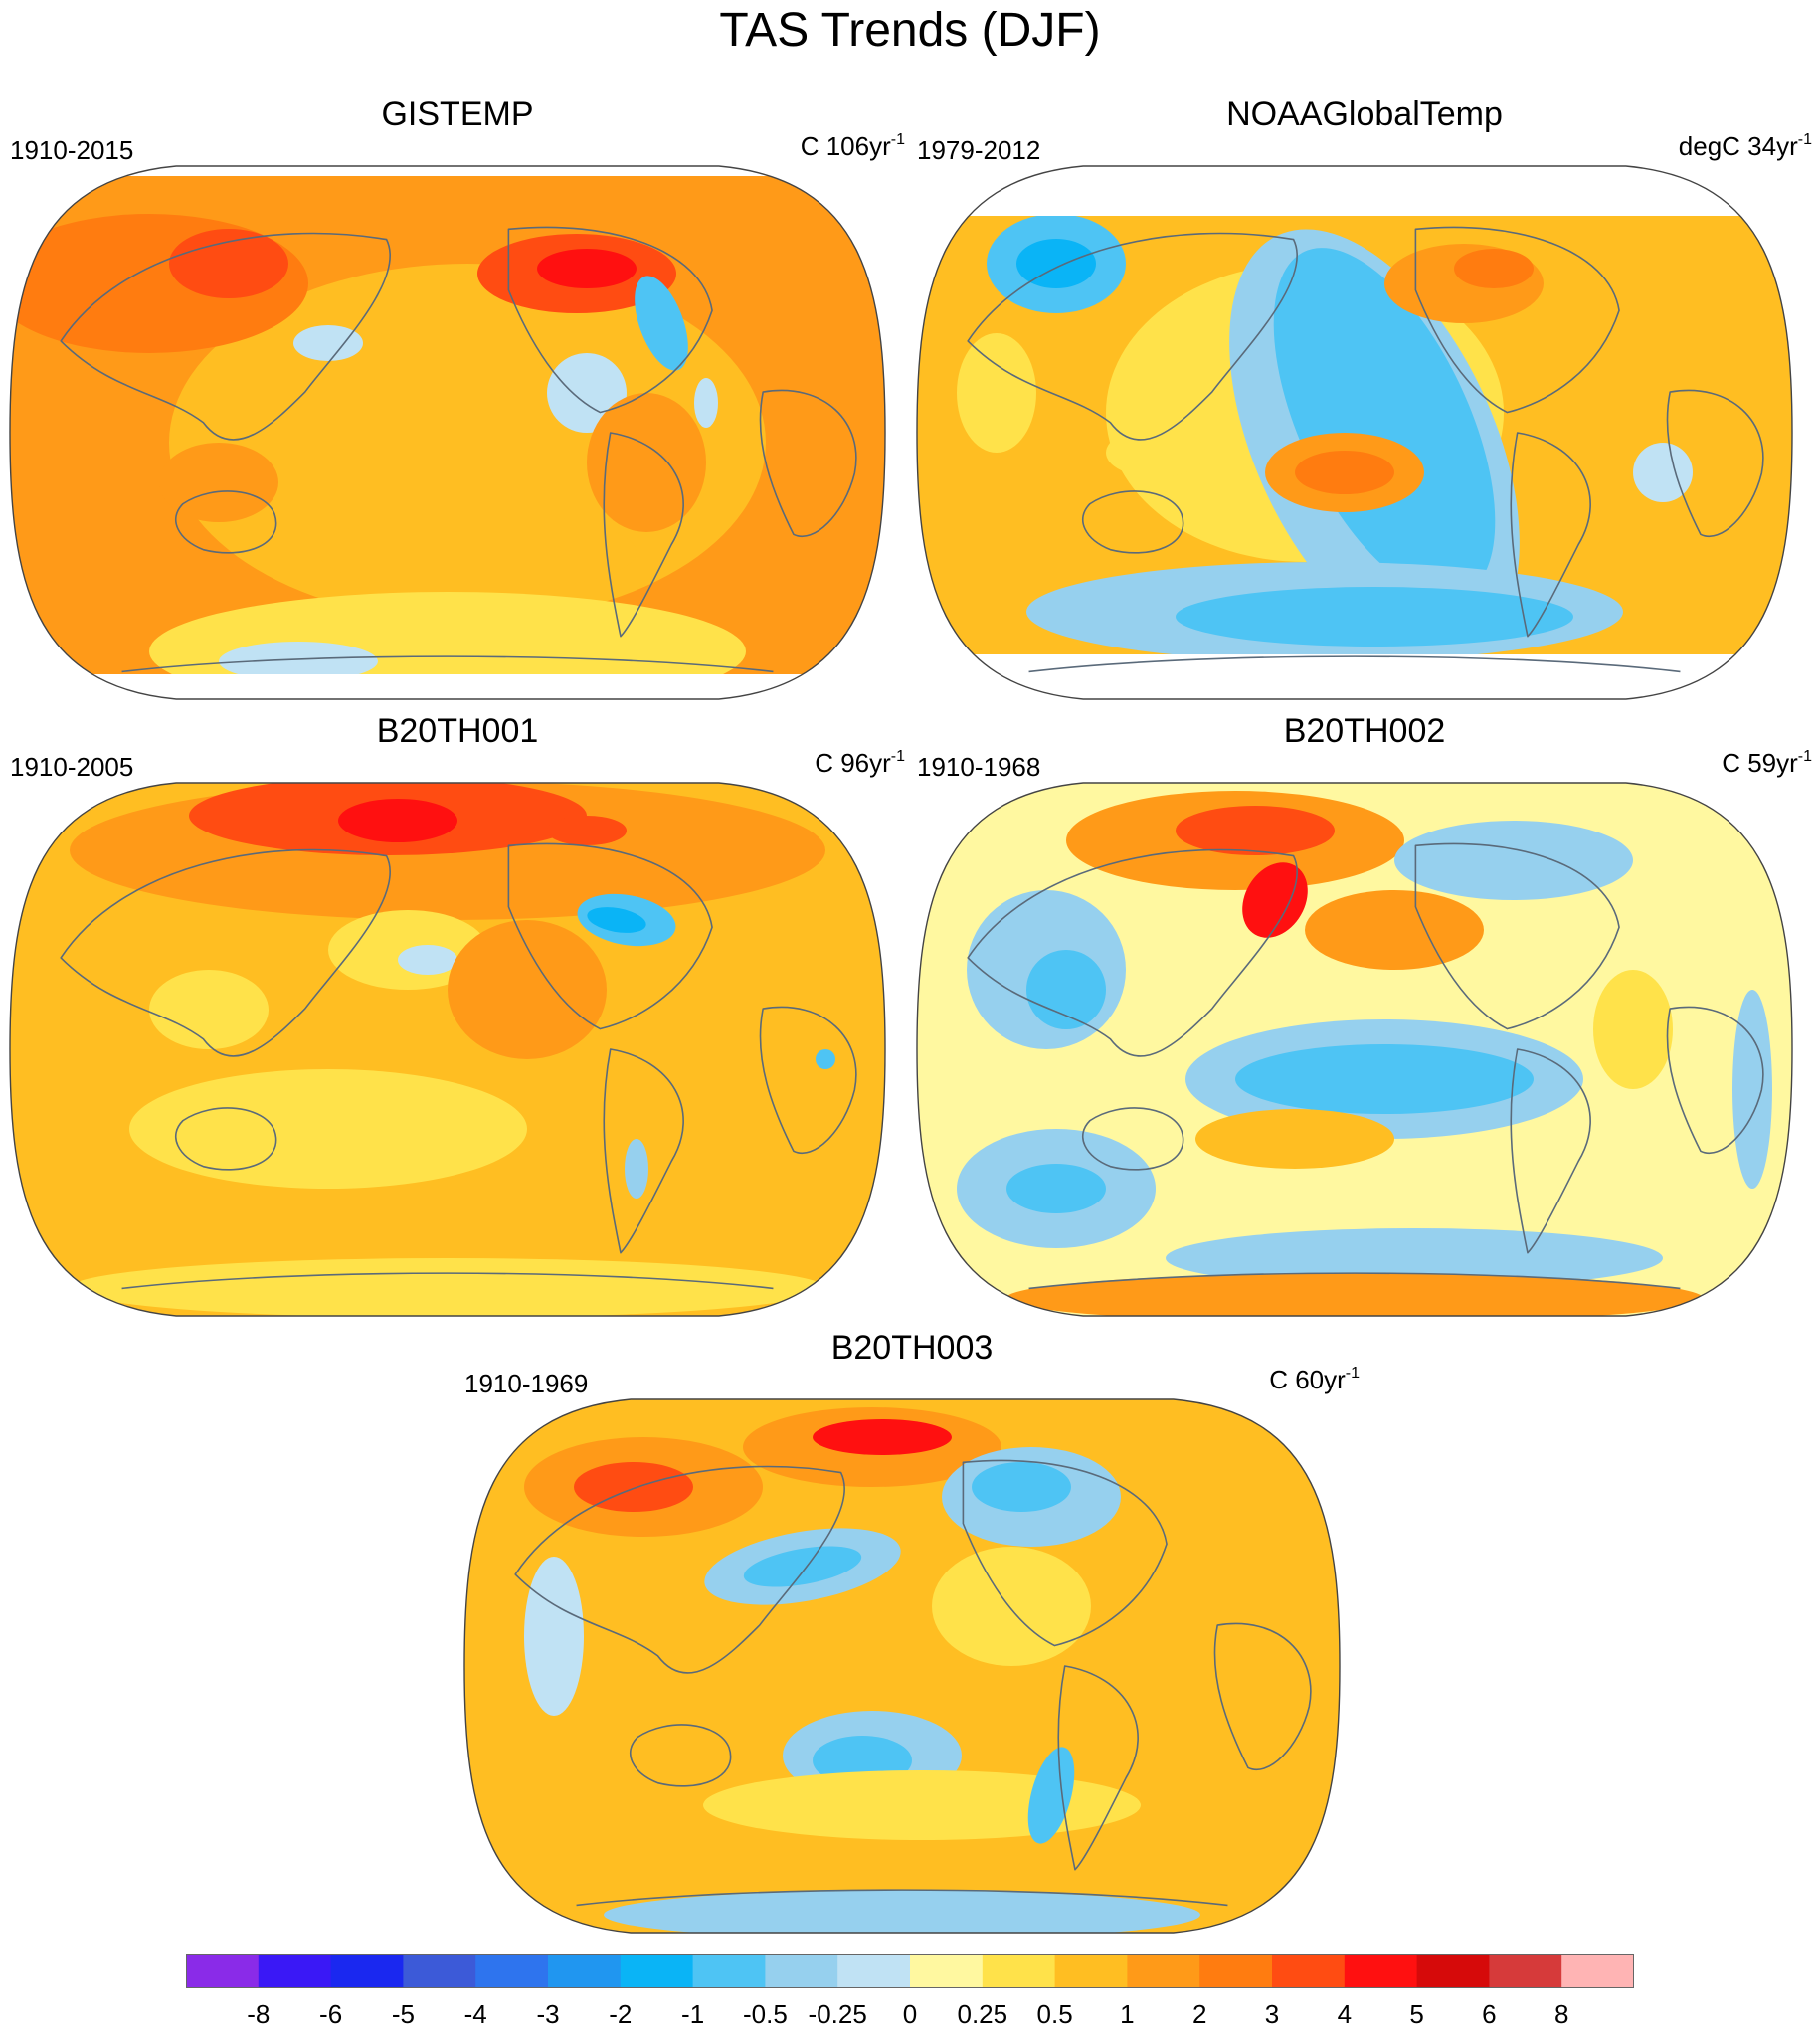  I want to click on units-label: C 96yr-1, so click(860, 763).